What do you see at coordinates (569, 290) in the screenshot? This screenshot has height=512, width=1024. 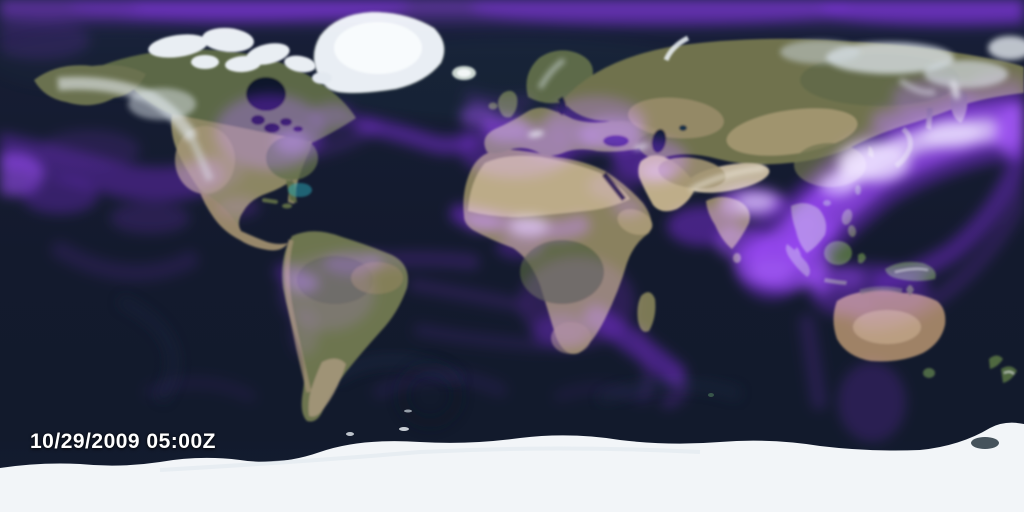 I see `aerosol-africa` at bounding box center [569, 290].